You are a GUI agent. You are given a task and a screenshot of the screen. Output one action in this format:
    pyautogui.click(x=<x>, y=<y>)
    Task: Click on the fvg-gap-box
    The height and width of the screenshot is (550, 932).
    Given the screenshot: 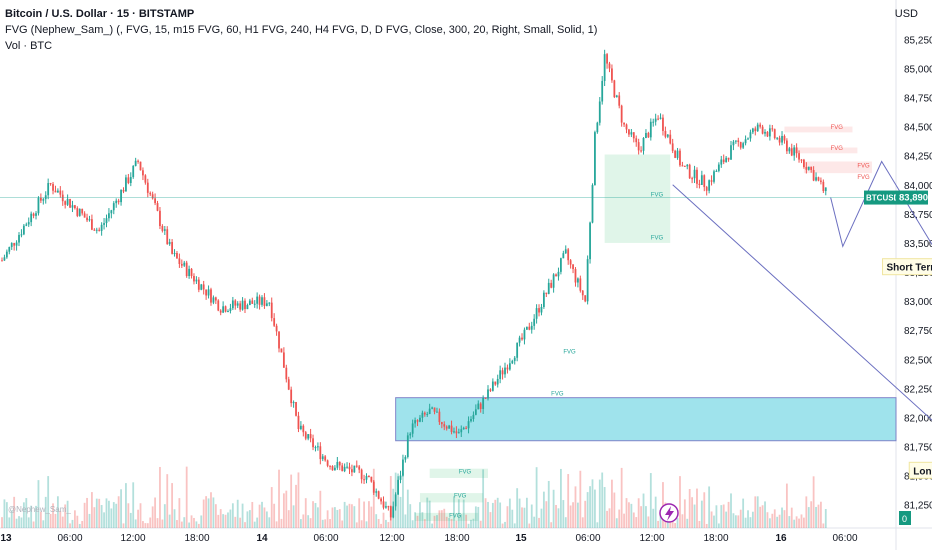 What is the action you would take?
    pyautogui.click(x=447, y=517)
    